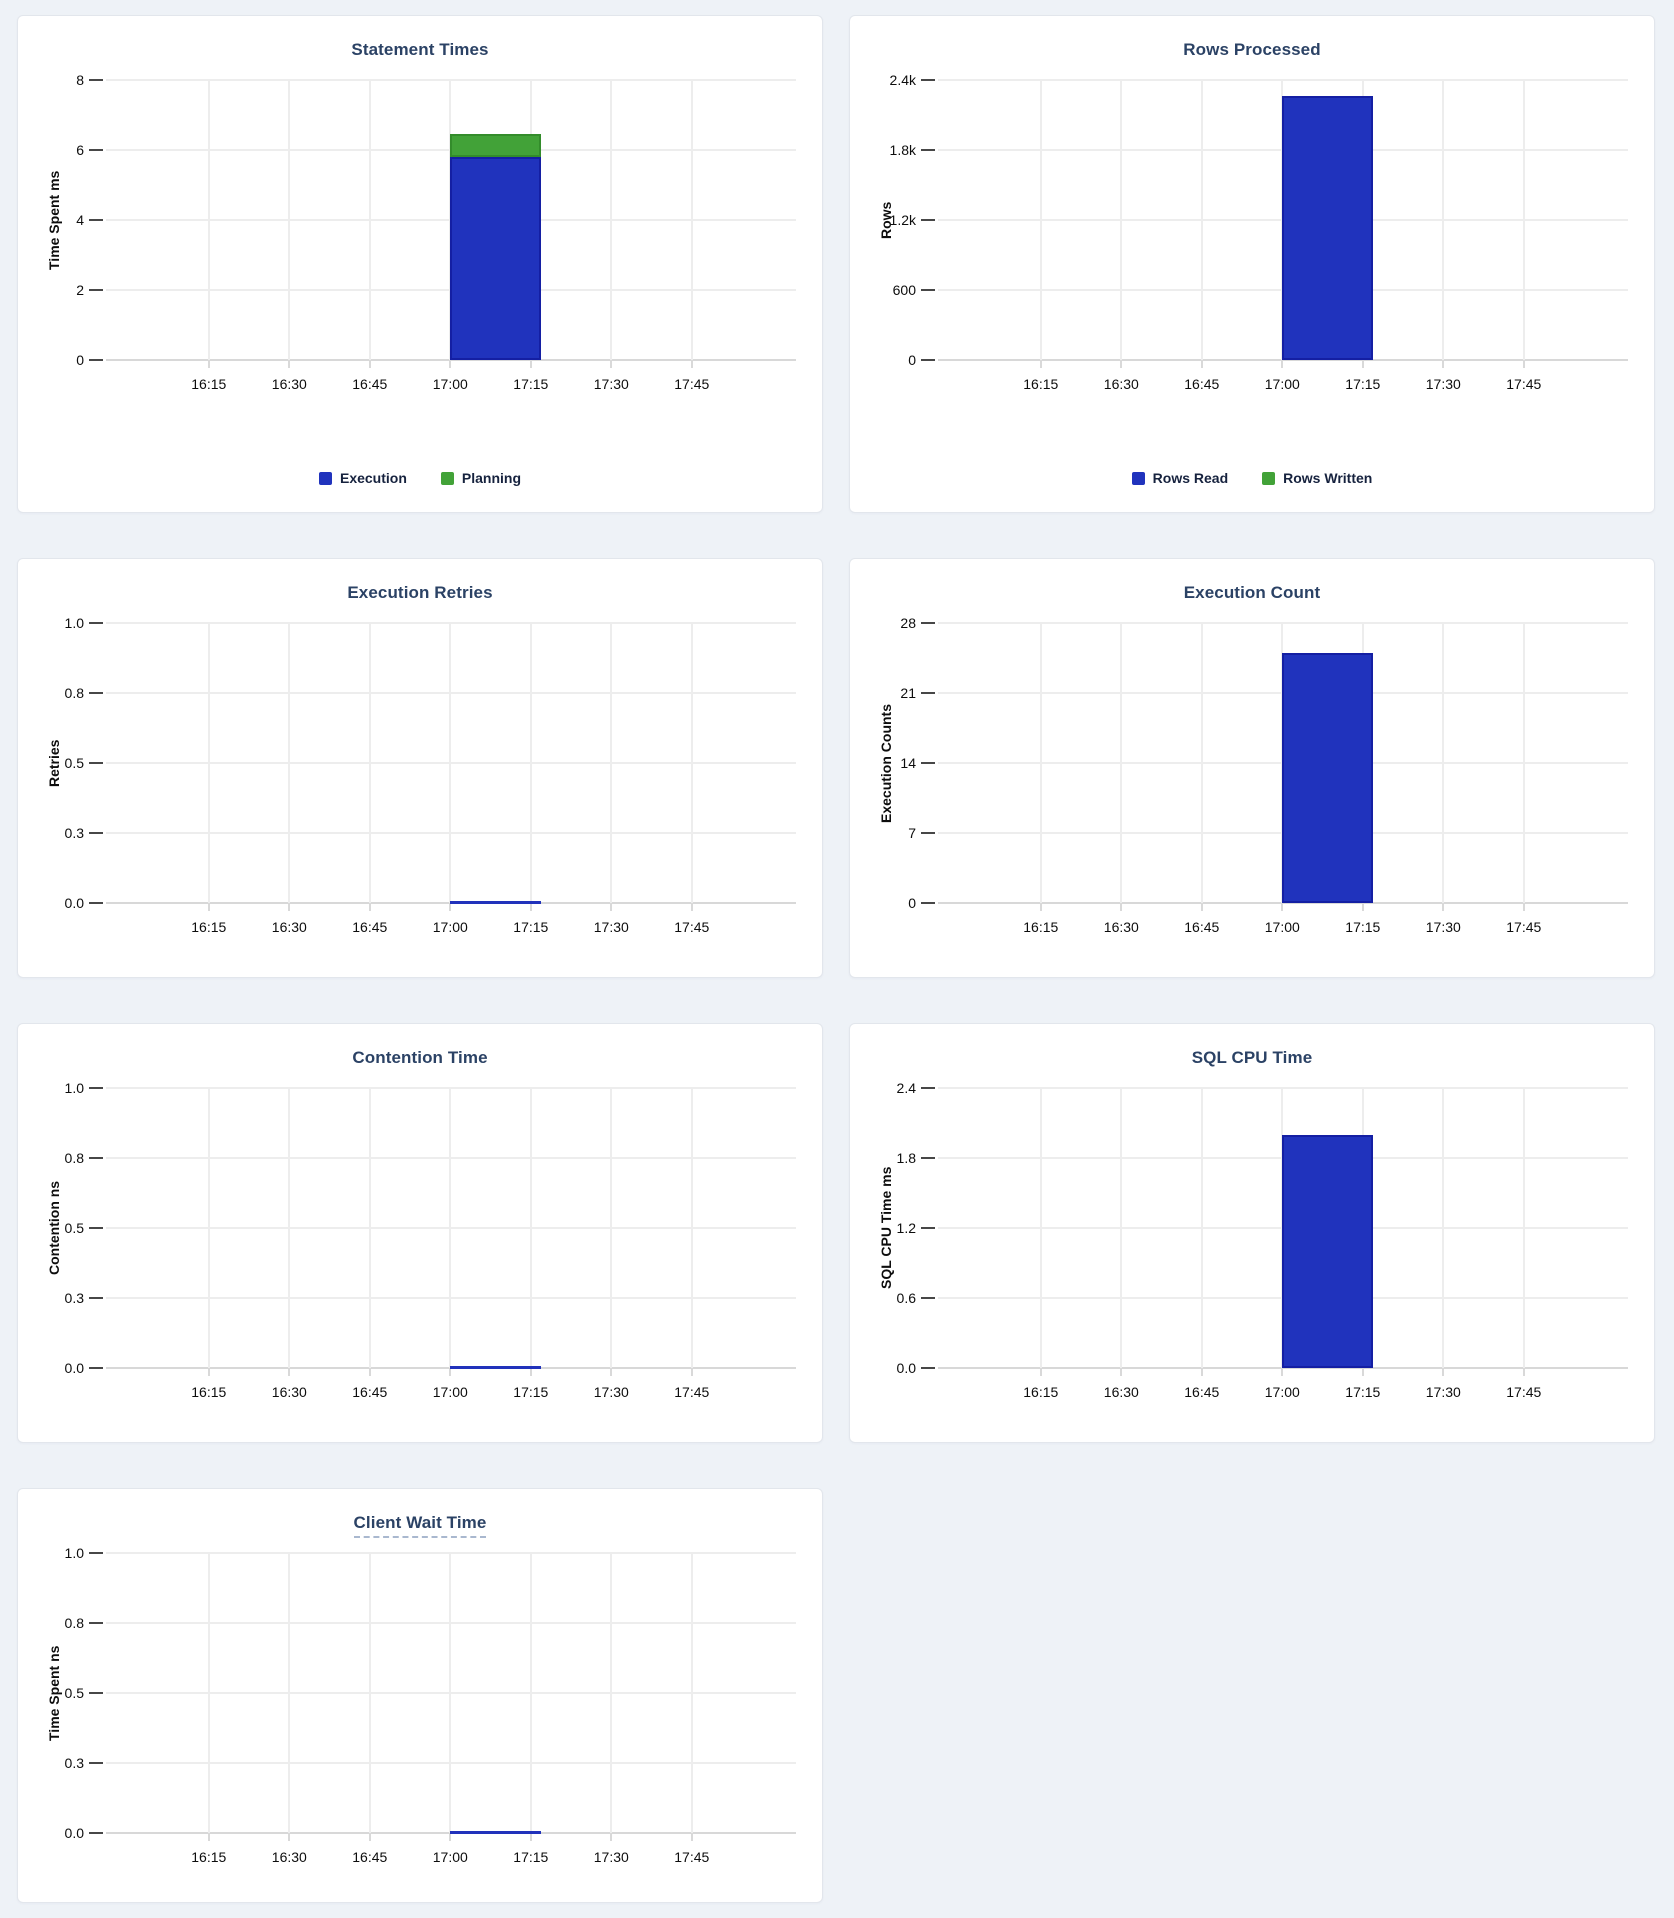 The height and width of the screenshot is (1918, 1674). Describe the element at coordinates (1202, 927) in the screenshot. I see `x-tick-label: 16:45` at that location.